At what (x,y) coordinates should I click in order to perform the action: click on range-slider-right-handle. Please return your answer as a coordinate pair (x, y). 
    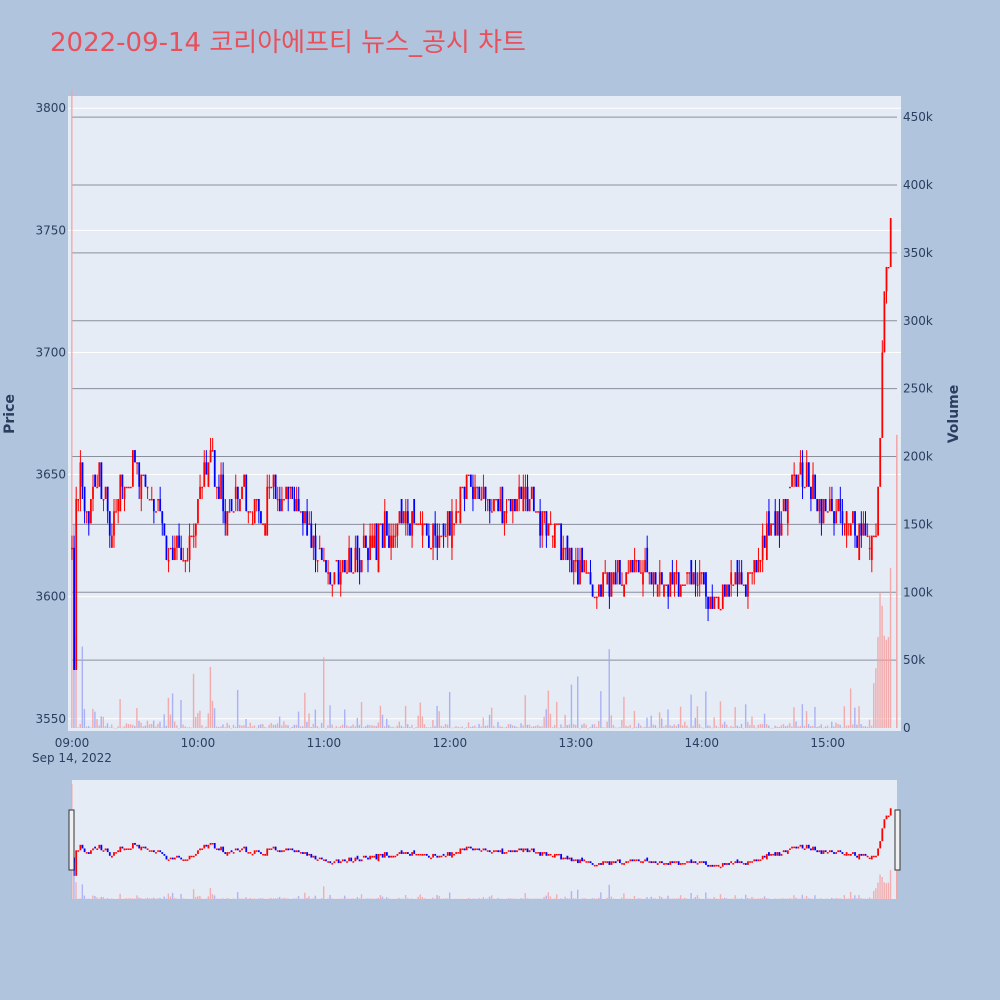
    Looking at the image, I should click on (897, 840).